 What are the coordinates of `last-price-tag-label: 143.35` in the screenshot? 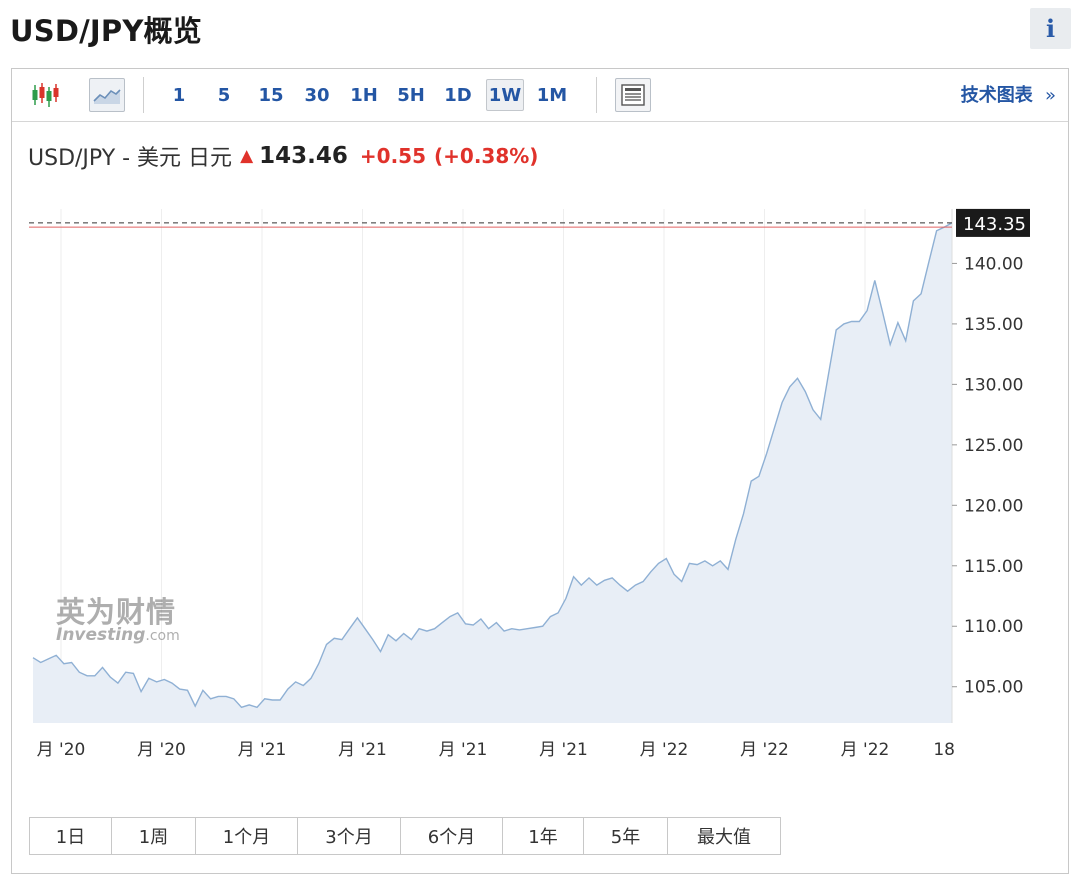 It's located at (994, 224).